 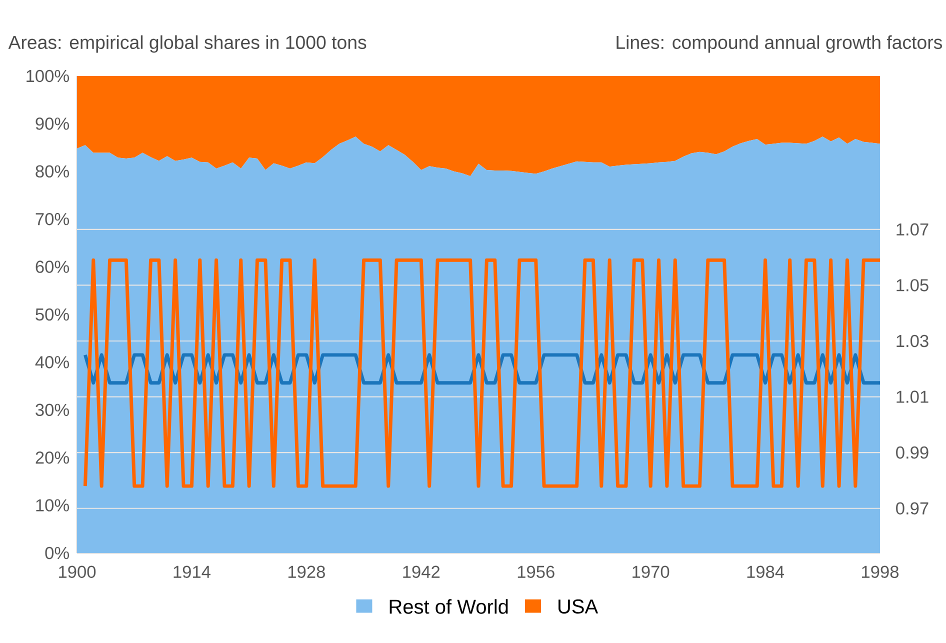 I want to click on y2-tick-label: 1.01, so click(x=912, y=396).